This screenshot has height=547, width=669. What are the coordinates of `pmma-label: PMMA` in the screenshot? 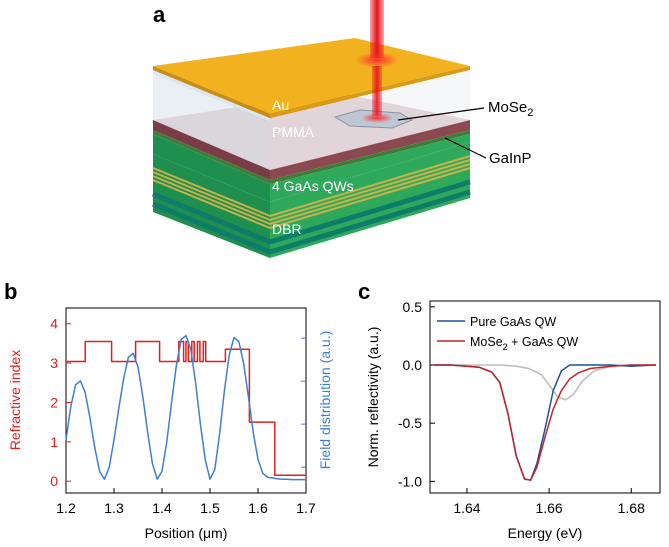 It's located at (293, 132).